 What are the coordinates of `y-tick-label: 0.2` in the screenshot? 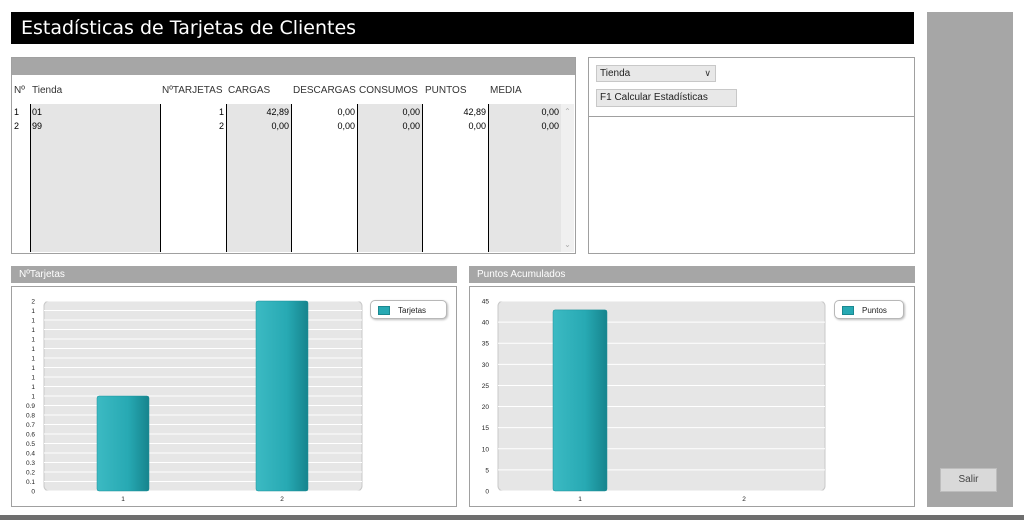 It's located at (30, 473).